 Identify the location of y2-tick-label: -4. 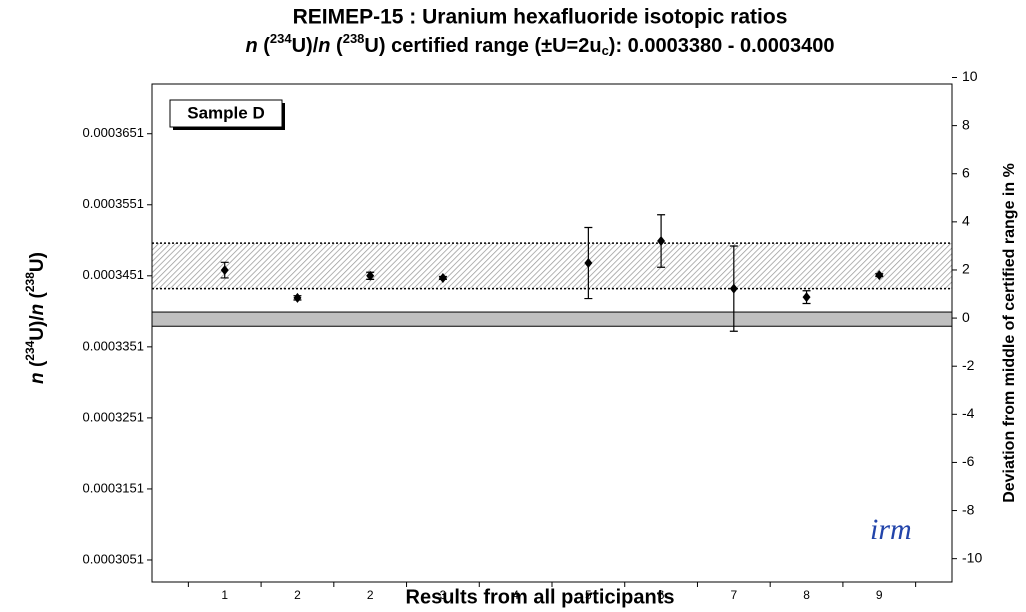
(968, 413).